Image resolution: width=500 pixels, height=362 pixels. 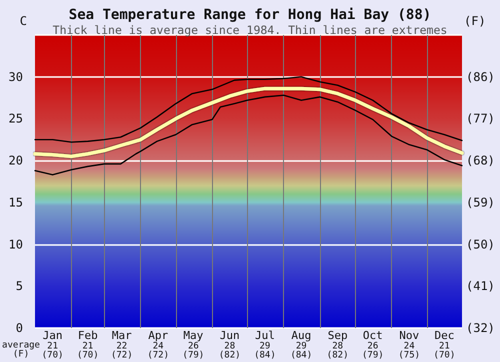 What do you see at coordinates (480, 202) in the screenshot?
I see `y2-tick-label: (59)` at bounding box center [480, 202].